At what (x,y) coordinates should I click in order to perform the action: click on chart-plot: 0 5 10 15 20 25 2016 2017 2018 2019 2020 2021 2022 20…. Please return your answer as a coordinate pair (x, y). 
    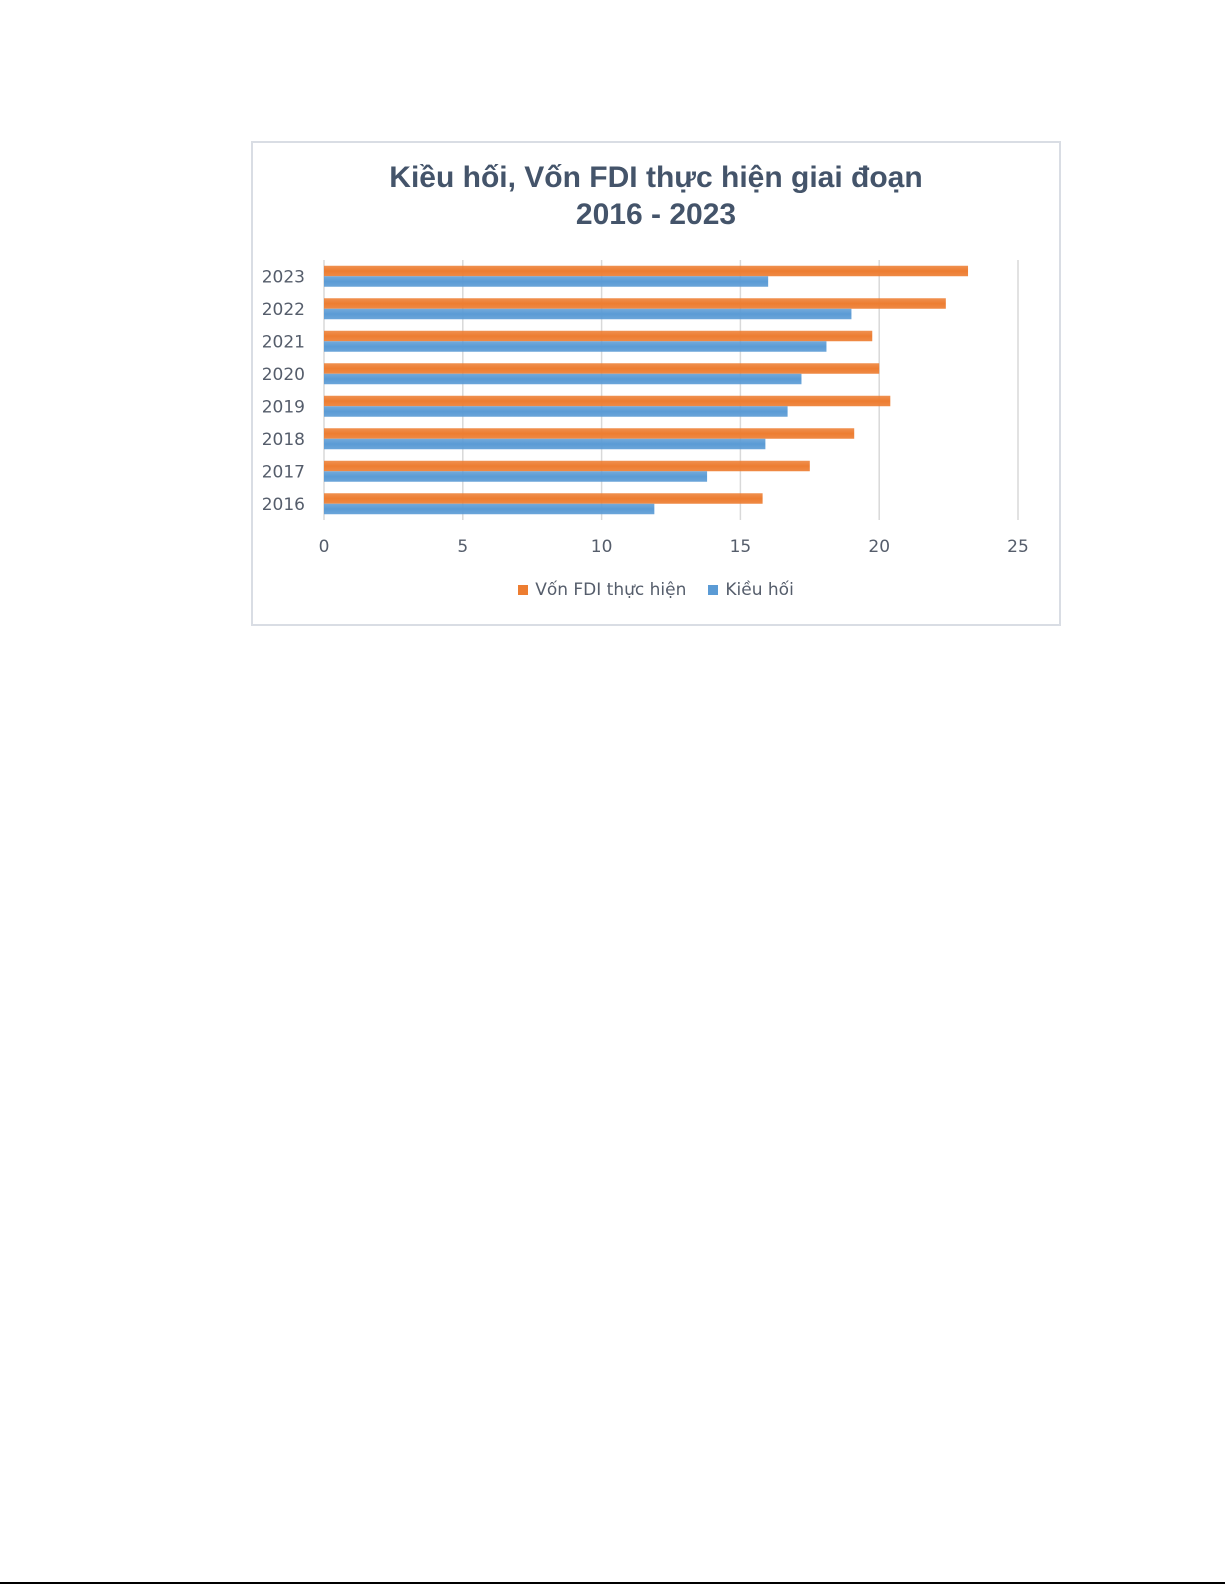
    Looking at the image, I should click on (645, 408).